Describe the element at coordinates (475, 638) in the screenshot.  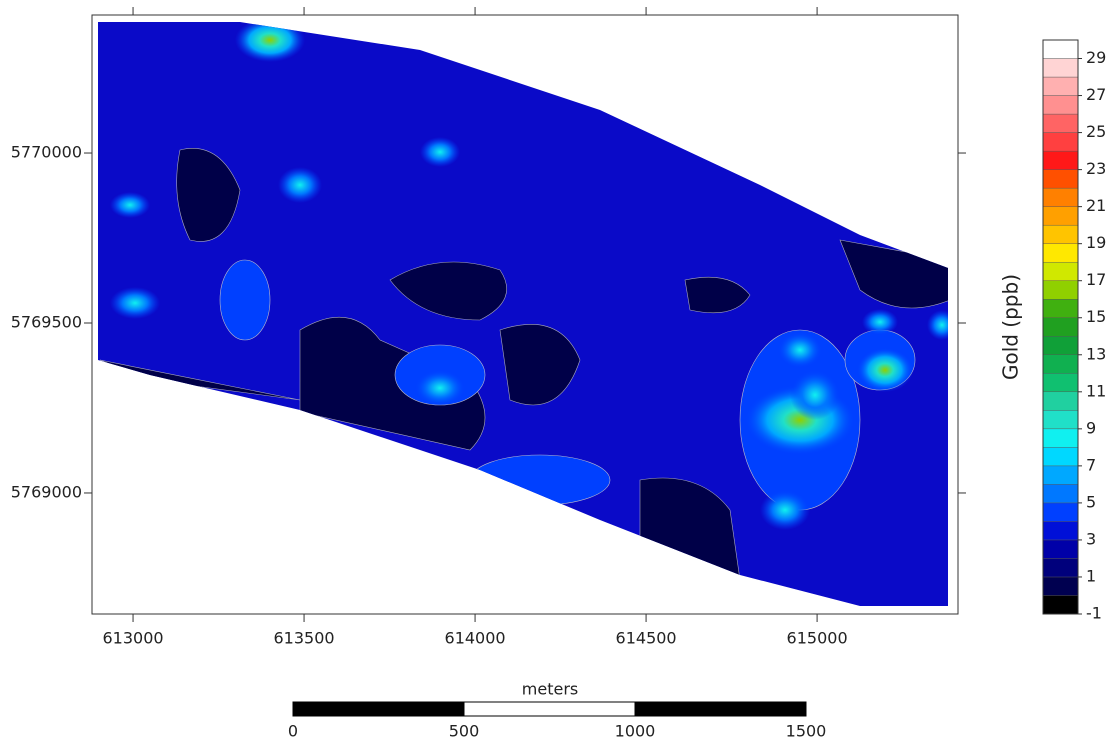
I see `x-tick-label: 614000` at that location.